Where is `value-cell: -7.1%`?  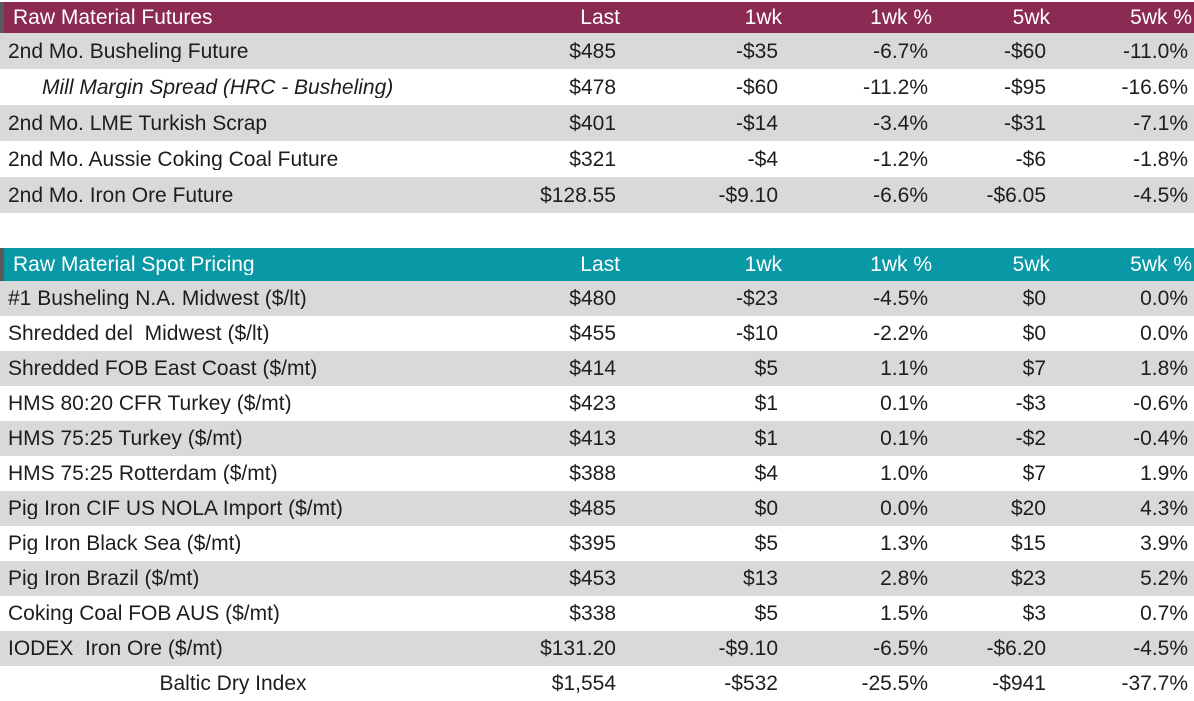 value-cell: -7.1% is located at coordinates (1160, 123).